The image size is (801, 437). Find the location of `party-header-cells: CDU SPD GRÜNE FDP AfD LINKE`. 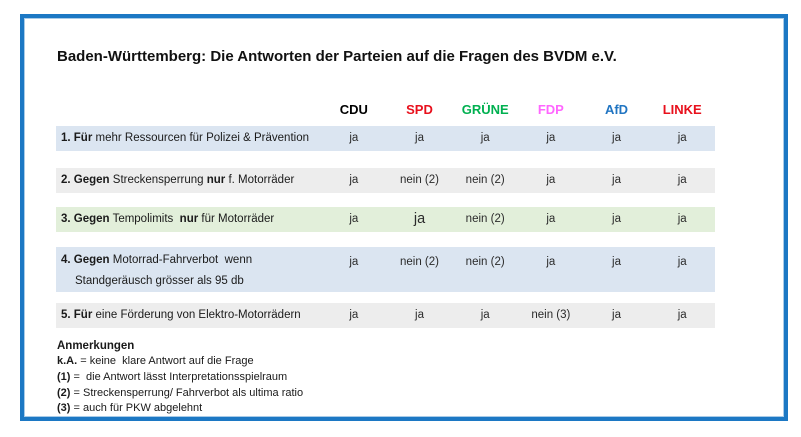

party-header-cells: CDU SPD GRÜNE FDP AfD LINKE is located at coordinates (518, 109).